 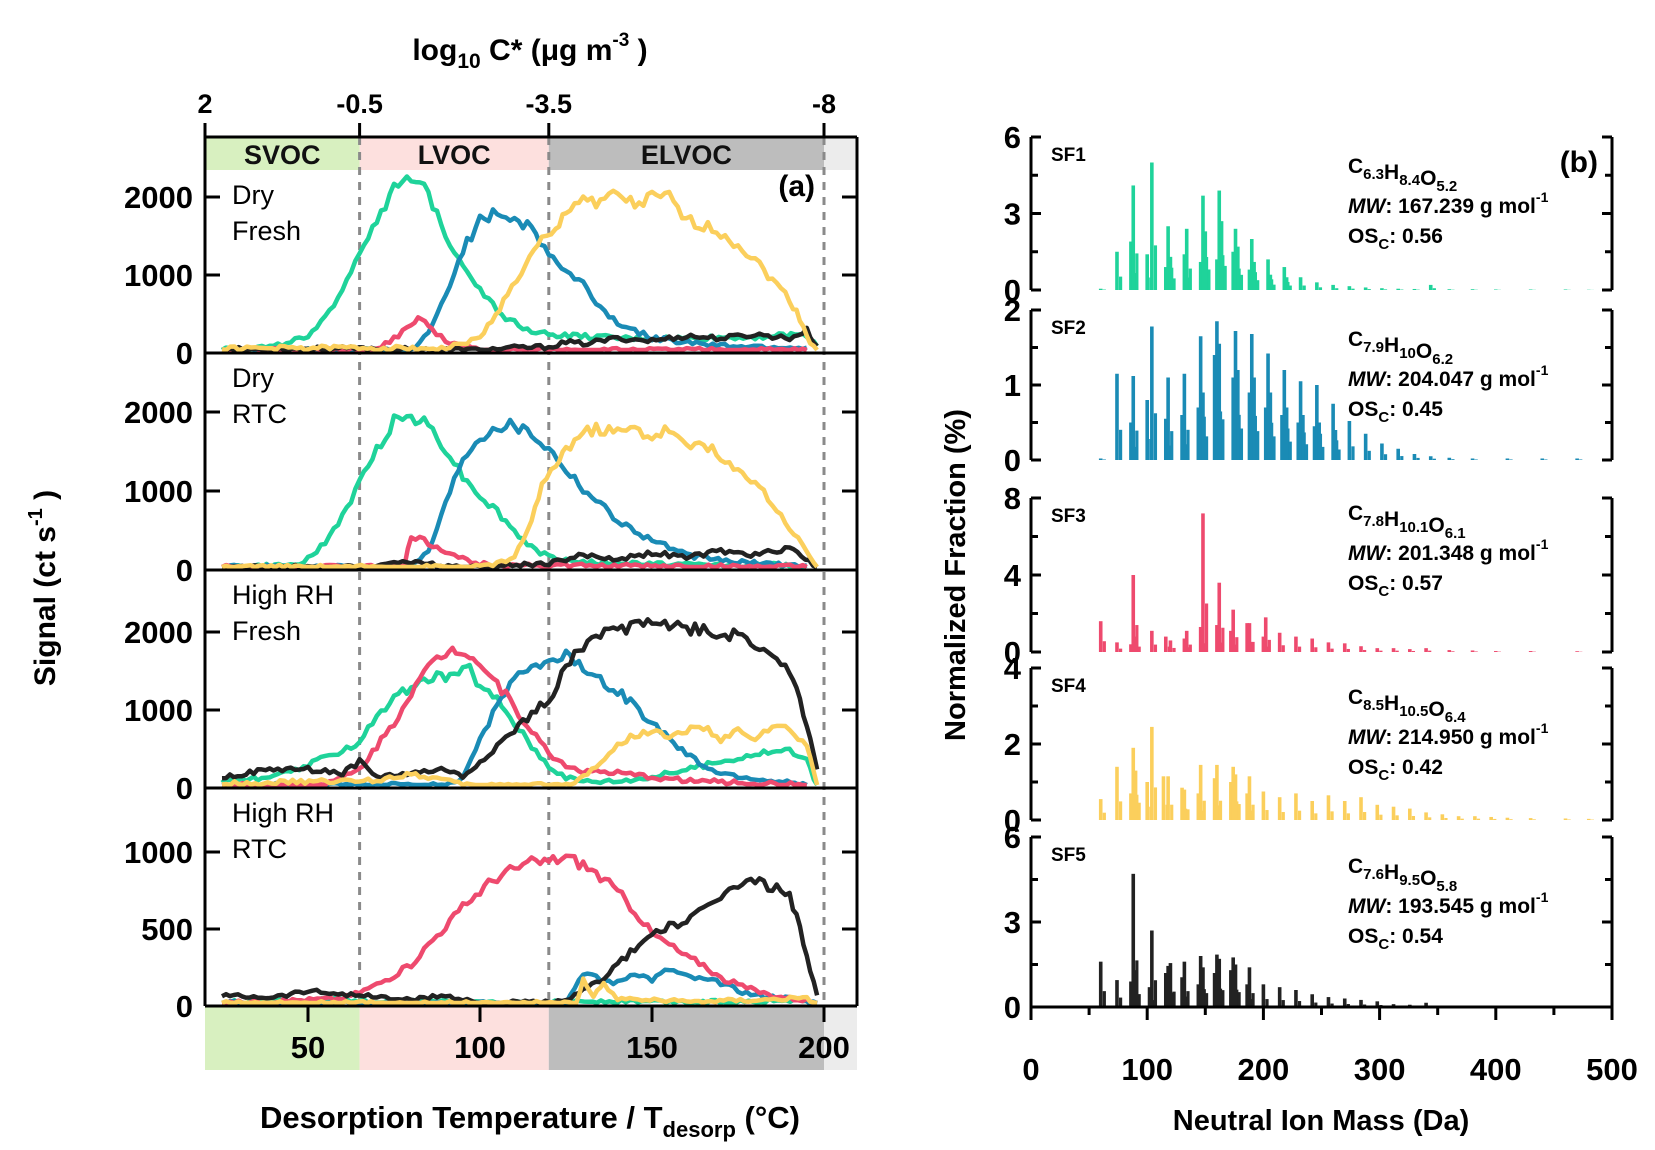 What do you see at coordinates (1460, 379) in the screenshot?
I see `mw-value: : 204.047 g mol` at bounding box center [1460, 379].